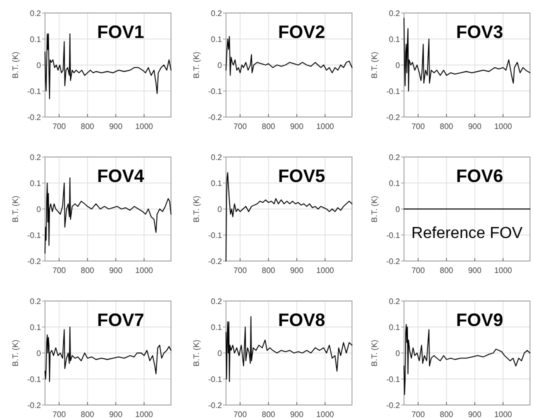  Describe the element at coordinates (302, 320) in the screenshot. I see `text: FOV8` at that location.